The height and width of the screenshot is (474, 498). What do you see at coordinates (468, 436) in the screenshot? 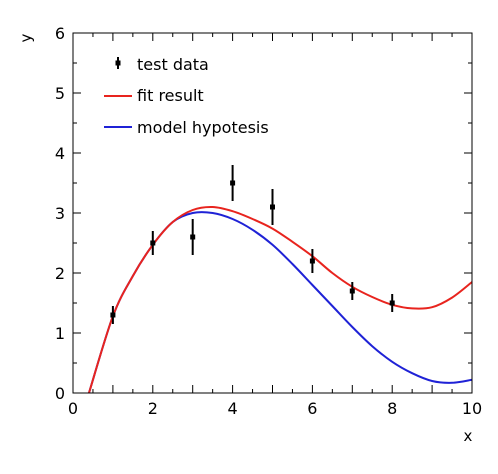
I see `x-axis-label: x` at bounding box center [468, 436].